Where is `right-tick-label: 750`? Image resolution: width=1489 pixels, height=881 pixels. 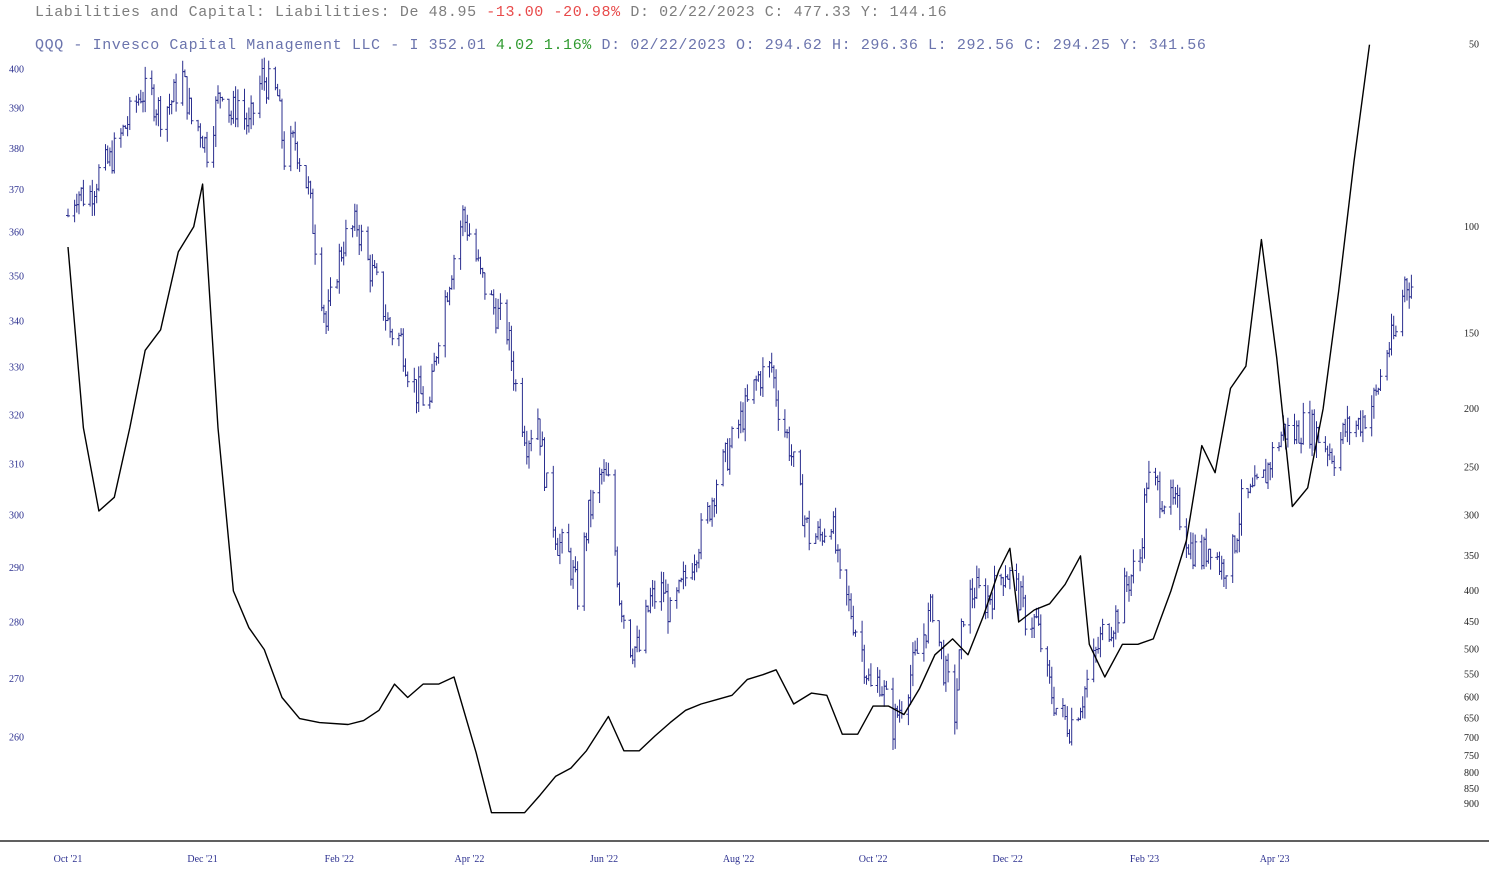
right-tick-label: 750 is located at coordinates (1471, 756).